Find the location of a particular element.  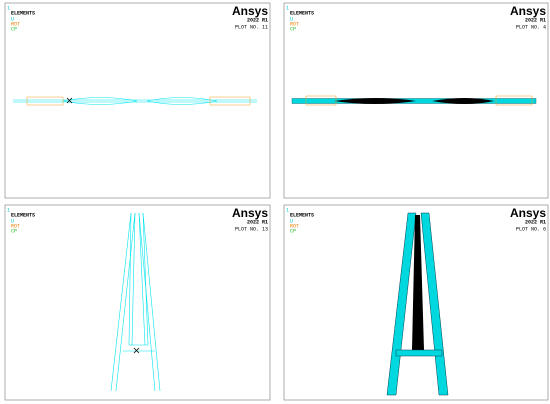

plot-number: PLOT NO. 4 is located at coordinates (531, 27).